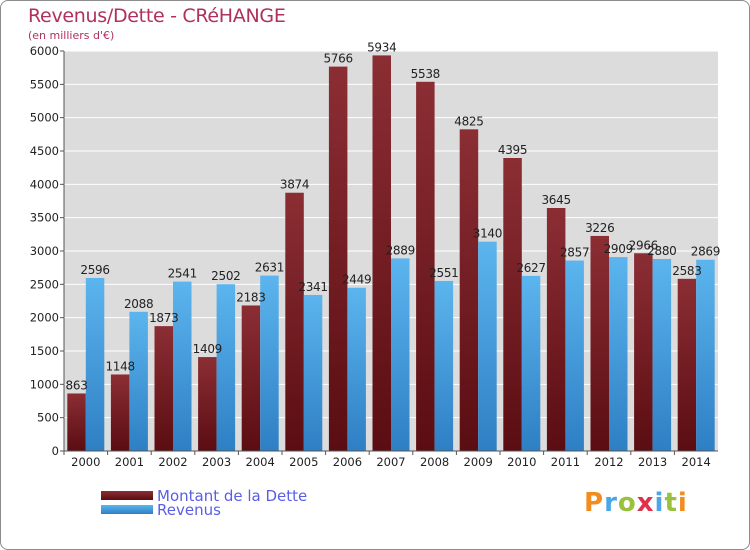 This screenshot has height=550, width=750. I want to click on data-label-debt: 1409, so click(207, 349).